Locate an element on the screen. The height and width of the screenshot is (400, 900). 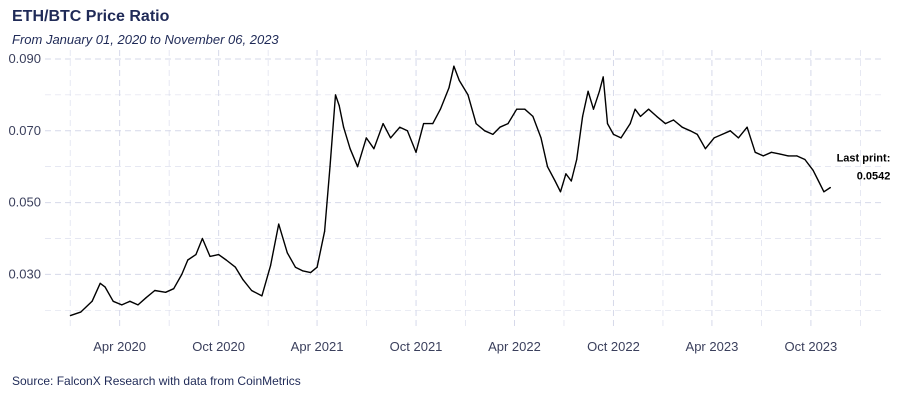
x-tick-label: Oct 2020 is located at coordinates (218, 346).